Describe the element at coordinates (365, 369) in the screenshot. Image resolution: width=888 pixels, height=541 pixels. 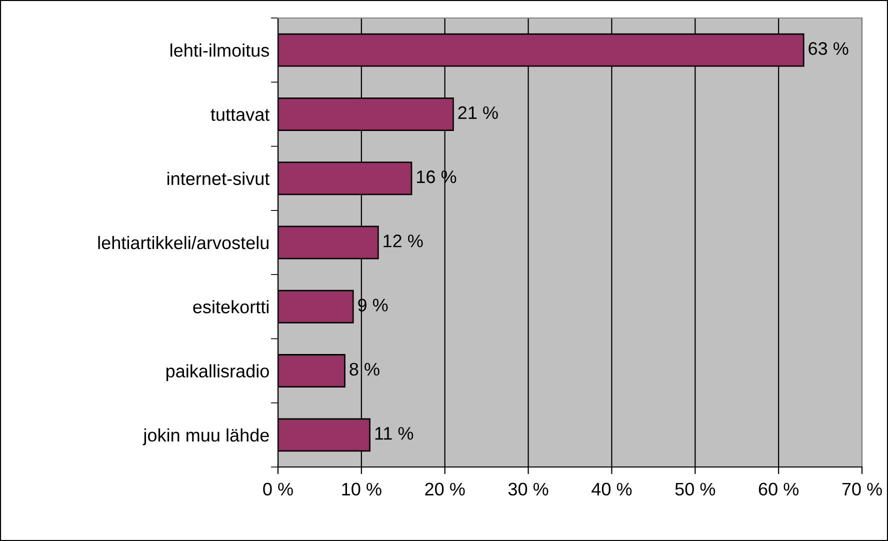
I see `data-label: 8 %` at that location.